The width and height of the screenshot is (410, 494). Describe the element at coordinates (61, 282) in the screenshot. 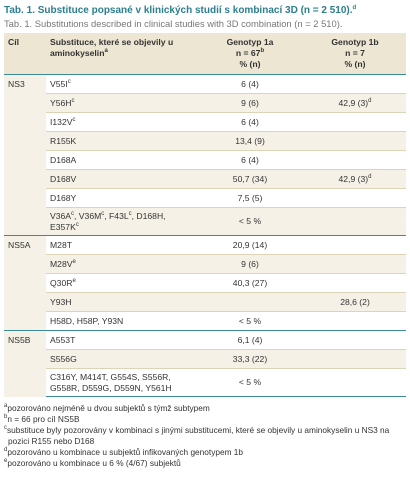

I see `substitution-text: Q30R` at that location.